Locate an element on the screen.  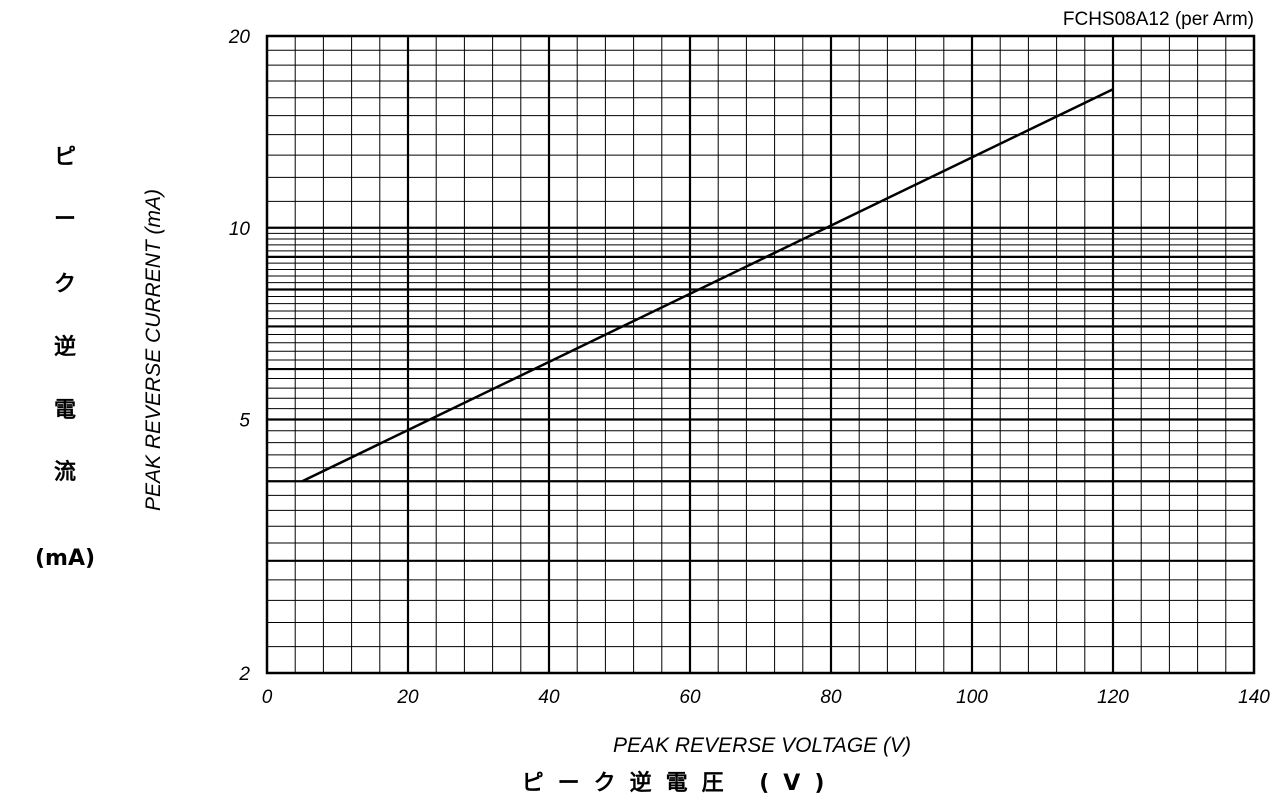
x-tick-label: 60 is located at coordinates (690, 697).